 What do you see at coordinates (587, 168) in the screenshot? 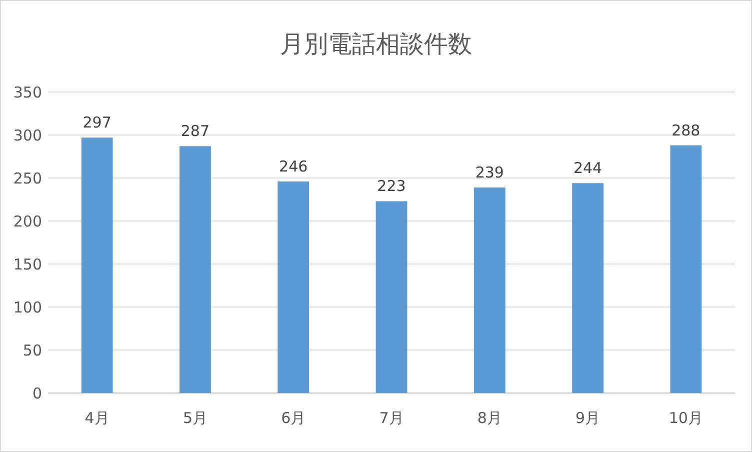
I see `data-label: 244` at bounding box center [587, 168].